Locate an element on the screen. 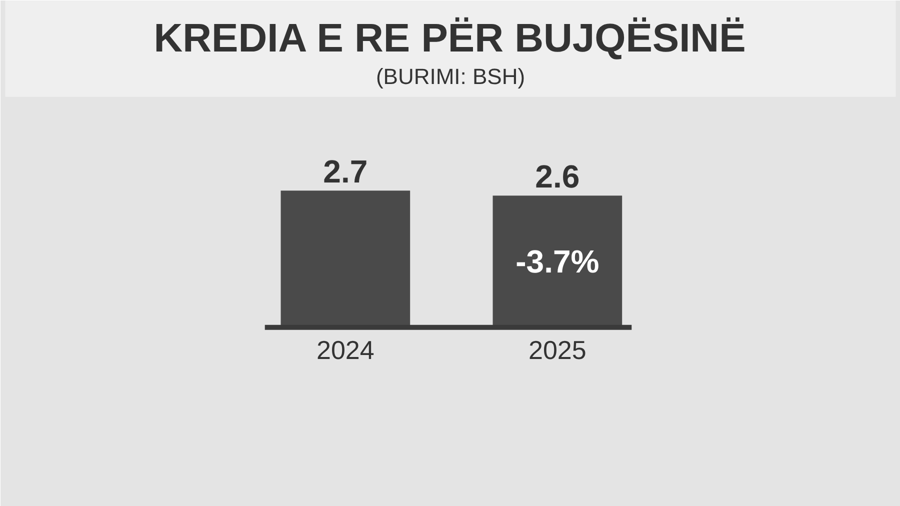 The image size is (900, 506). data-label: 2.6 is located at coordinates (557, 176).